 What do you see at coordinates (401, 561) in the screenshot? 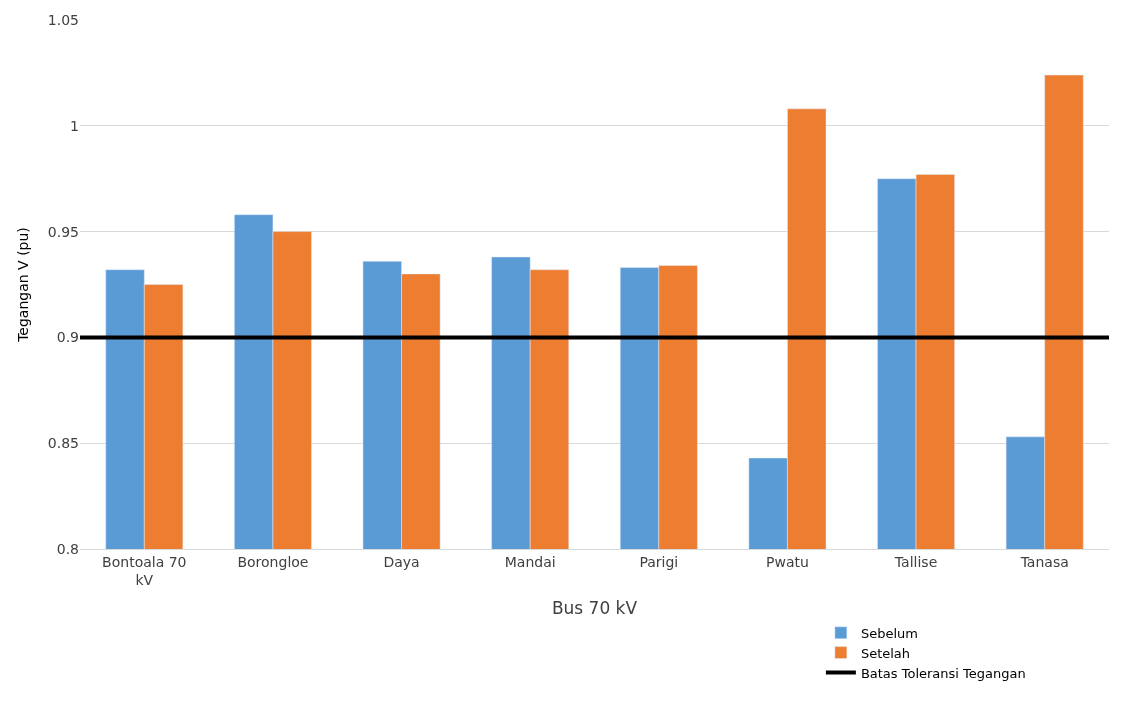
I see `x-tick-label: Daya` at bounding box center [401, 561].